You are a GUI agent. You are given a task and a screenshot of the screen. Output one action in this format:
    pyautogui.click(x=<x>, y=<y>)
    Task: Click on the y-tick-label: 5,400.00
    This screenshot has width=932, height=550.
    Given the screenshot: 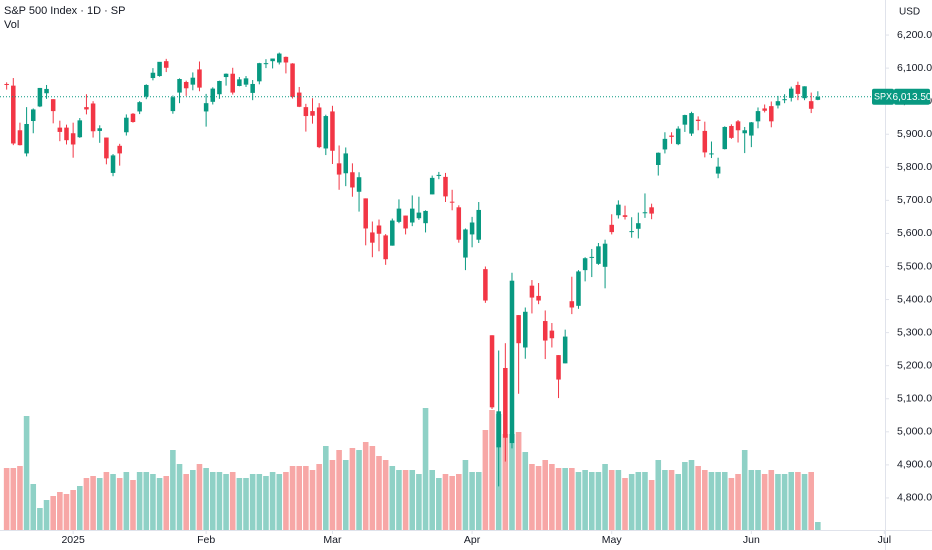 What is the action you would take?
    pyautogui.click(x=914, y=299)
    